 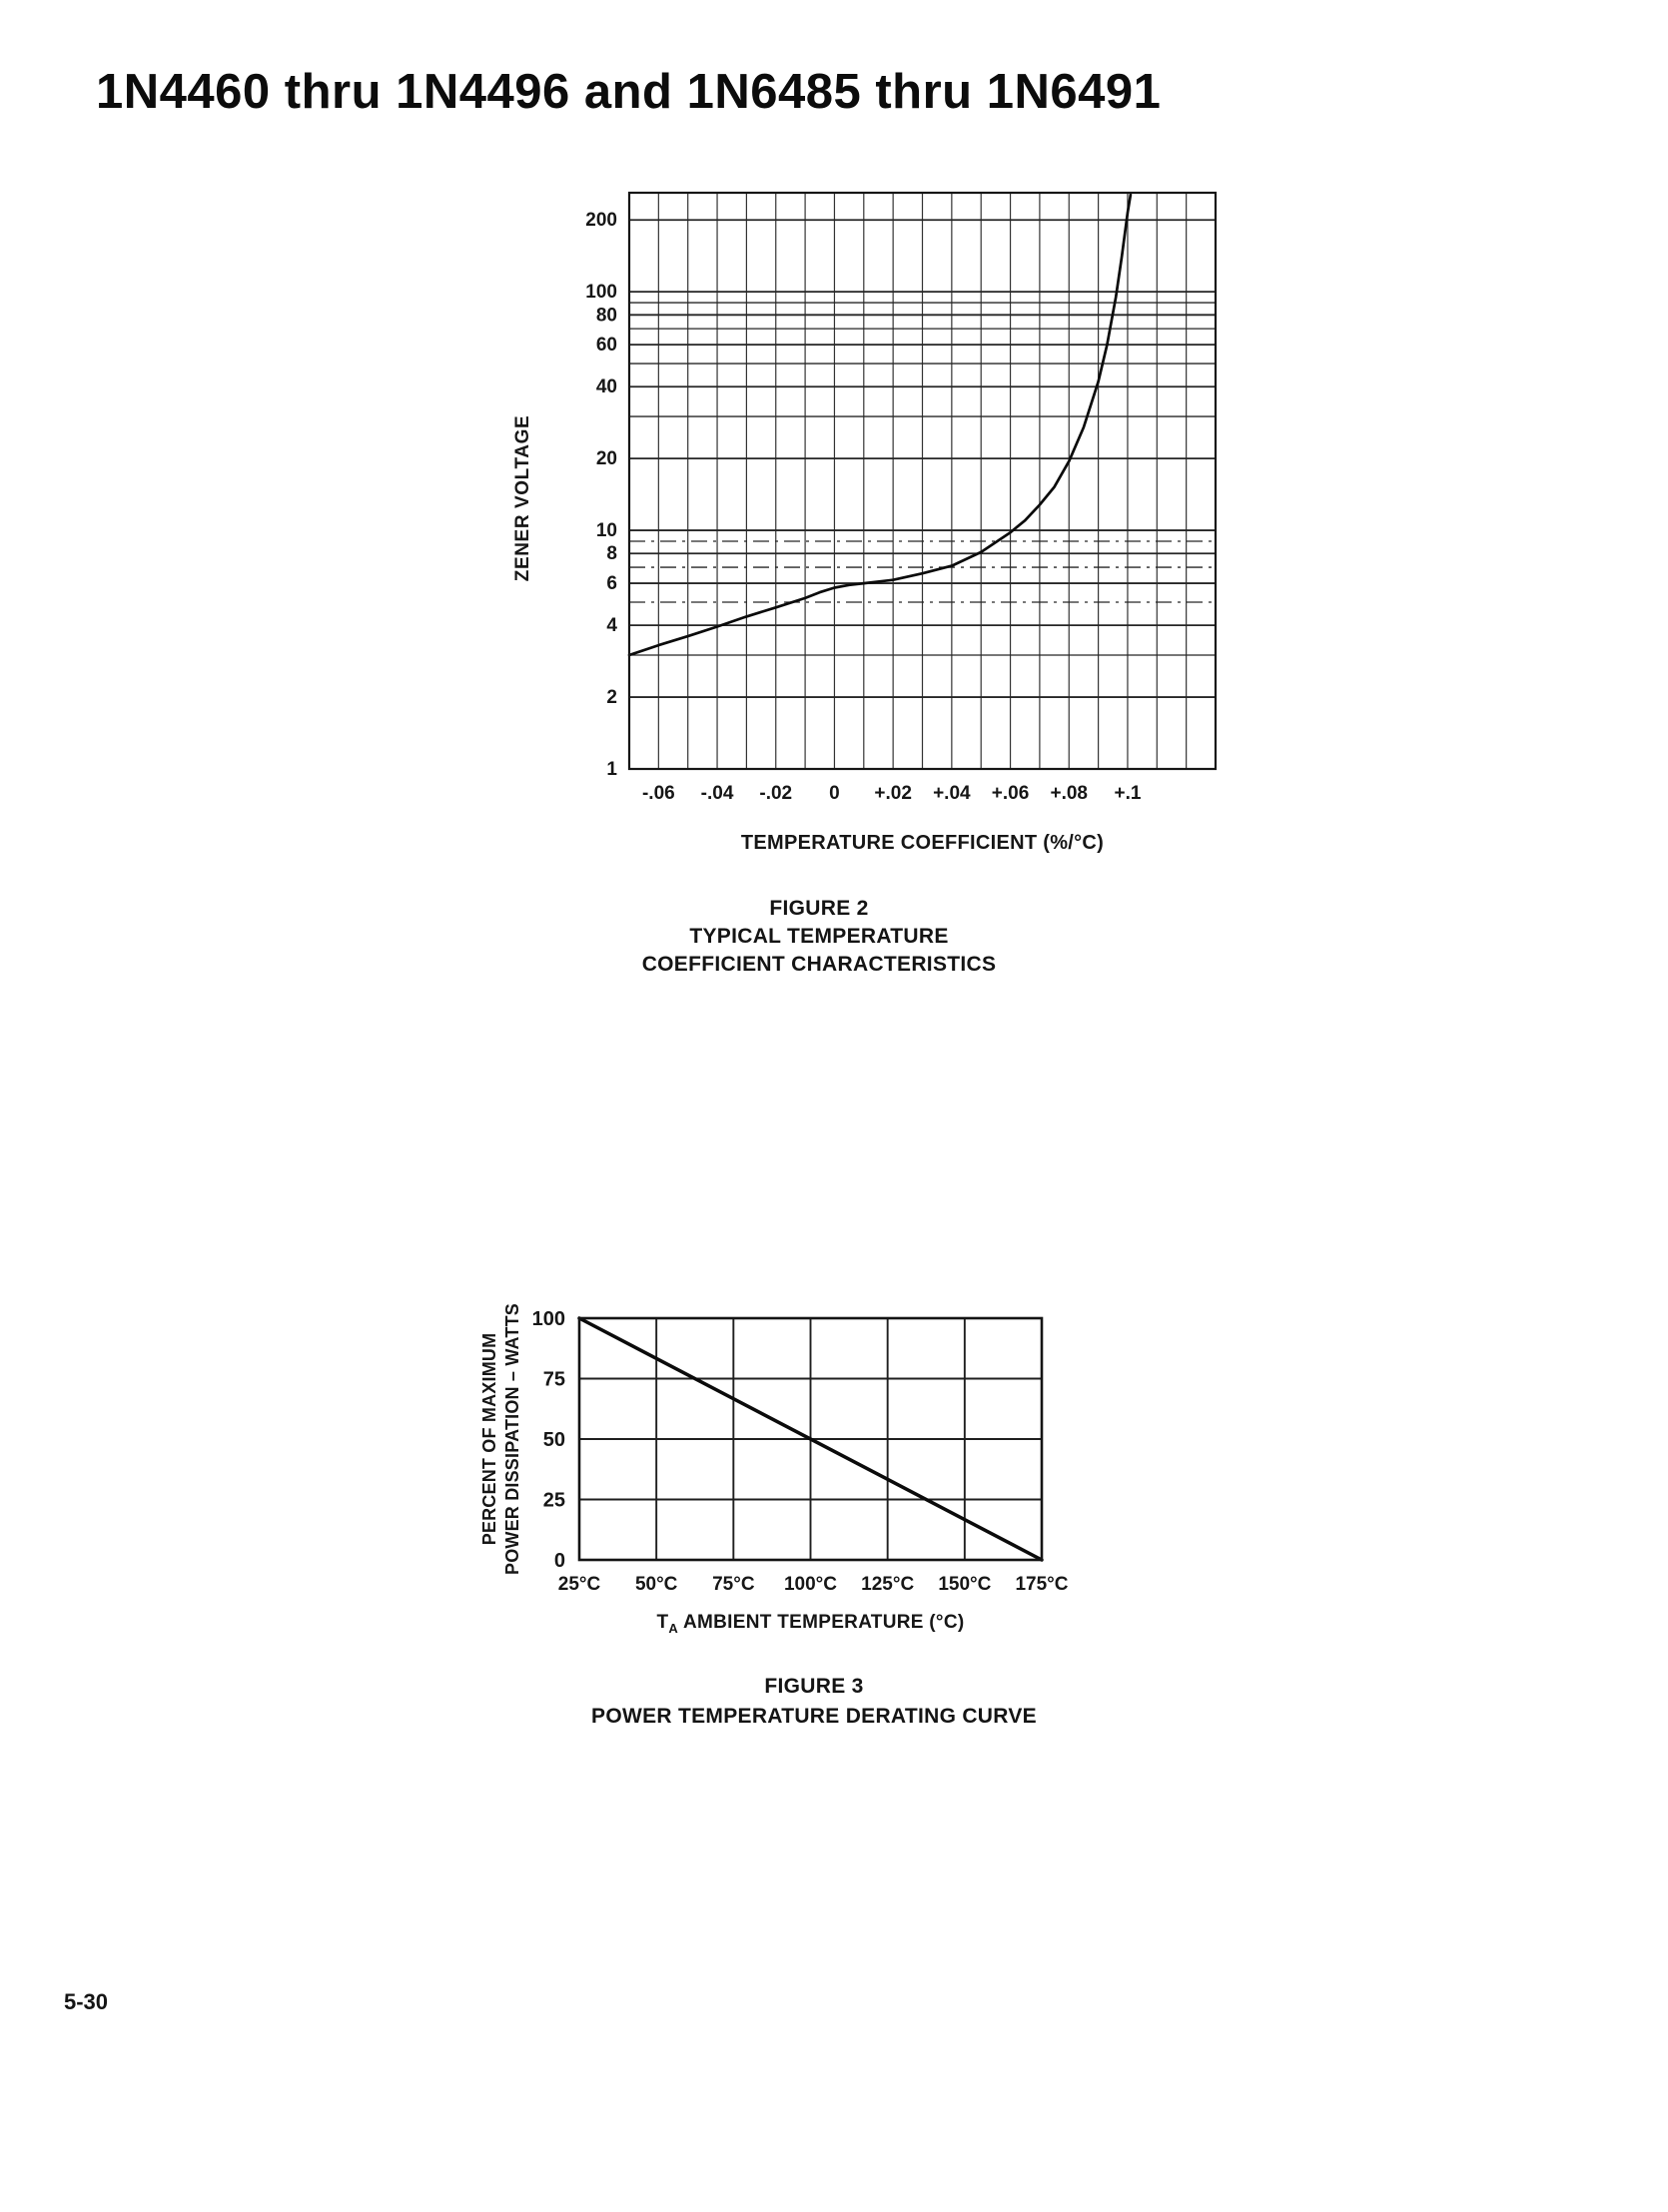 What do you see at coordinates (814, 1716) in the screenshot?
I see `figure3-caption-line: POWER TEMPERATURE DERATING CURVE` at bounding box center [814, 1716].